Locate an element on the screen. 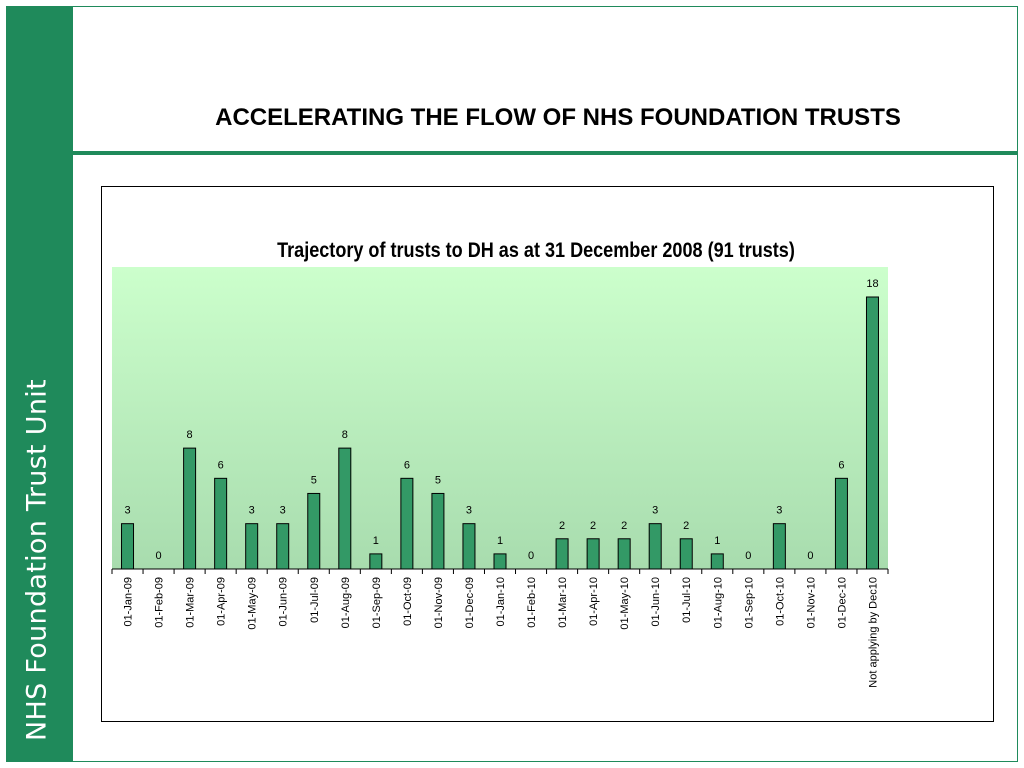  x-tick-label: 01-Oct-09 is located at coordinates (408, 601).